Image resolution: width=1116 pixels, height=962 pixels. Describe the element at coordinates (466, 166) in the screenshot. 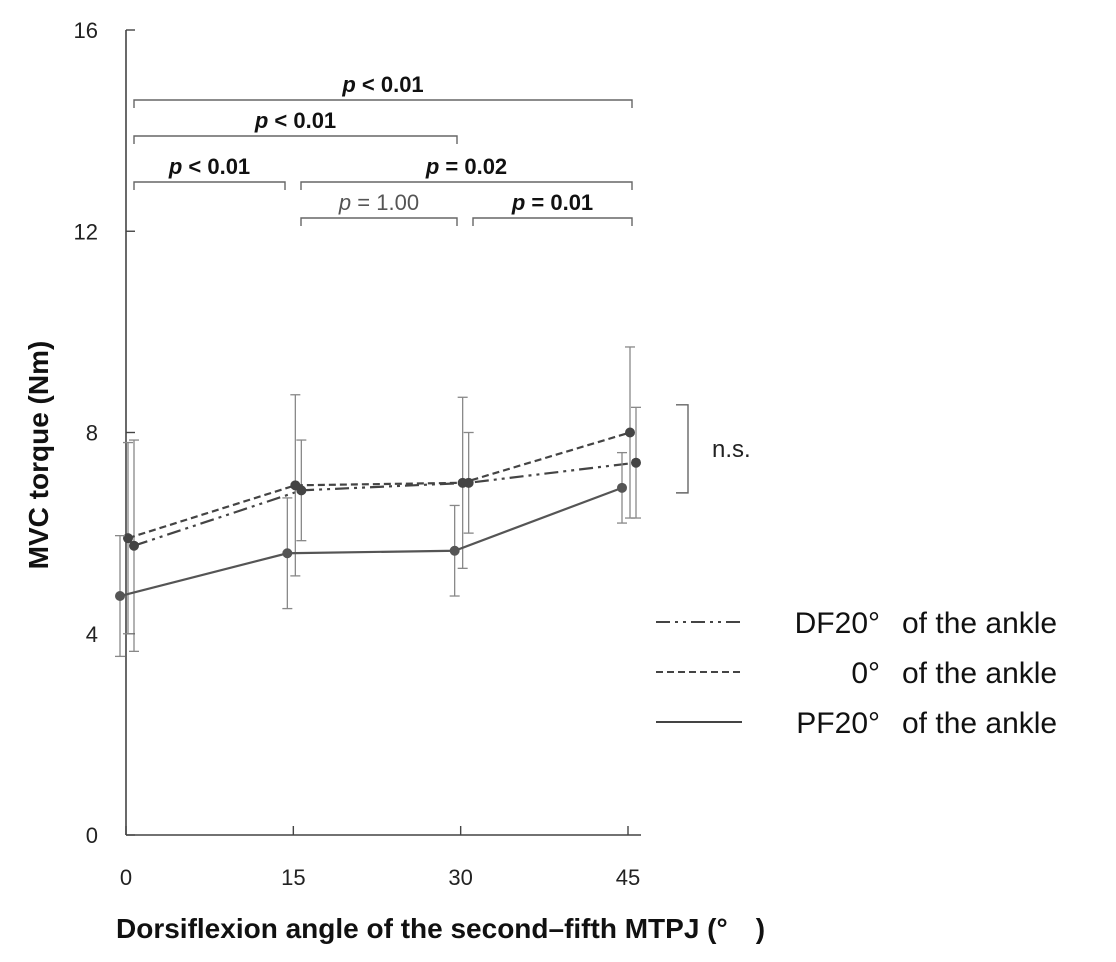

I see `significance-label: p = 0.02` at that location.